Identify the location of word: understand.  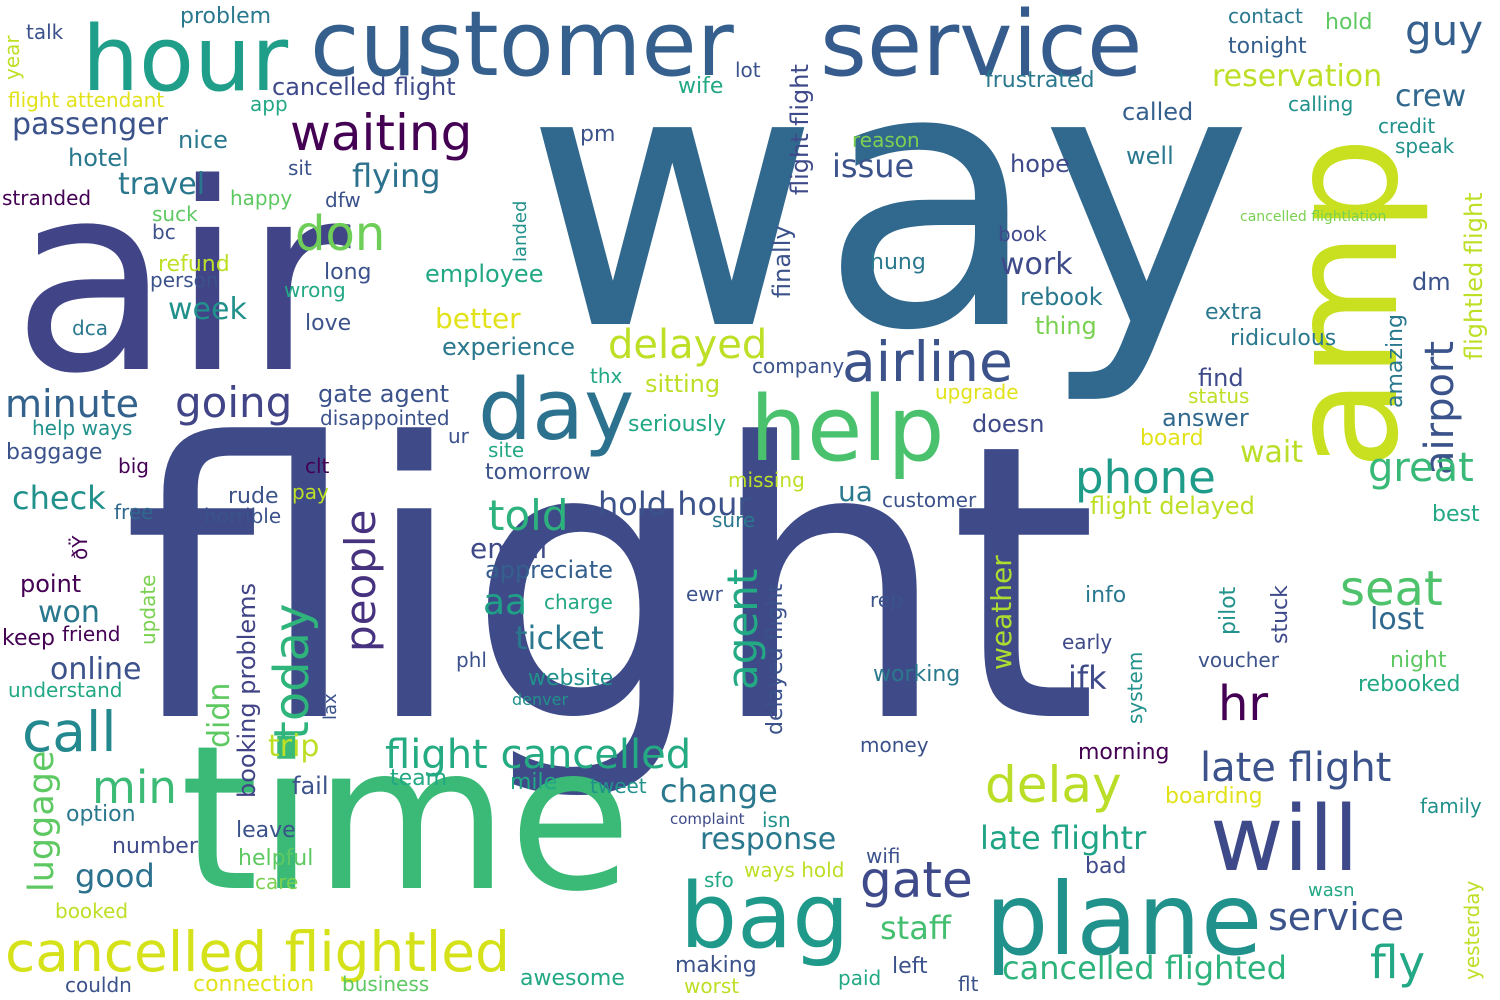
(65, 690).